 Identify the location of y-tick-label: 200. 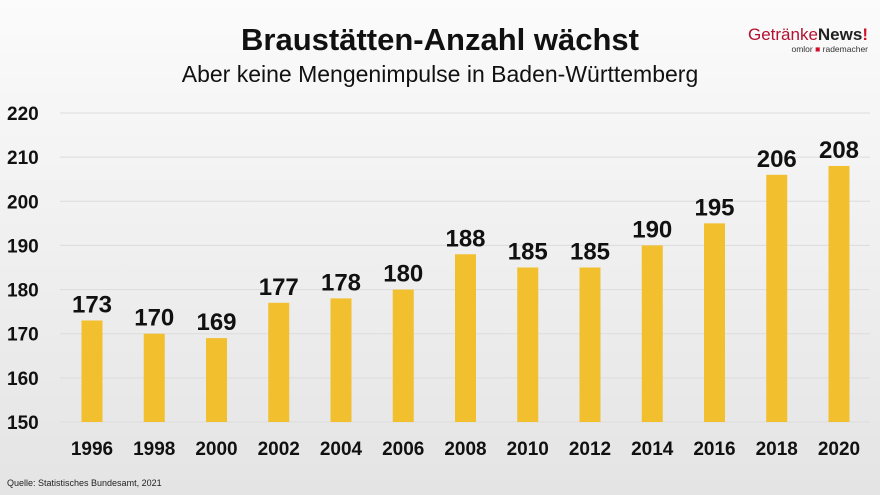
(23, 202).